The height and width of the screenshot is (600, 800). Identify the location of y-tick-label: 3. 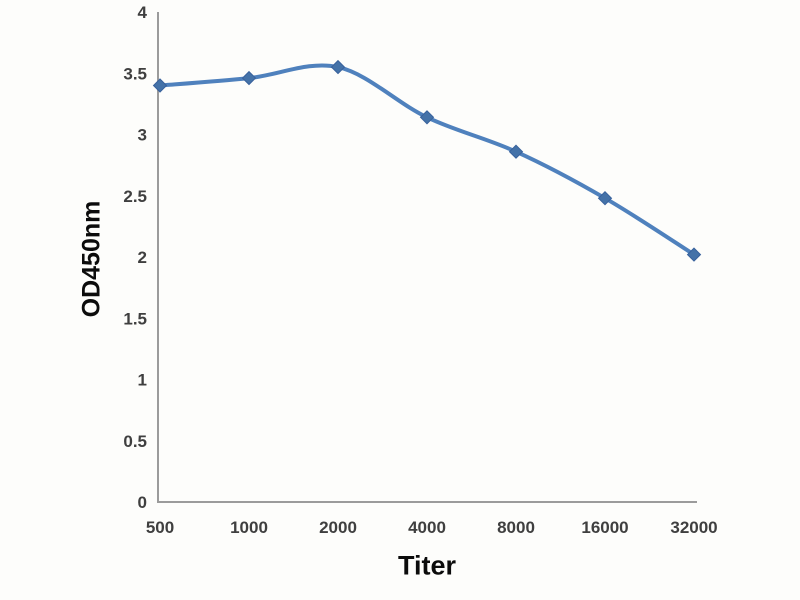
(142, 135).